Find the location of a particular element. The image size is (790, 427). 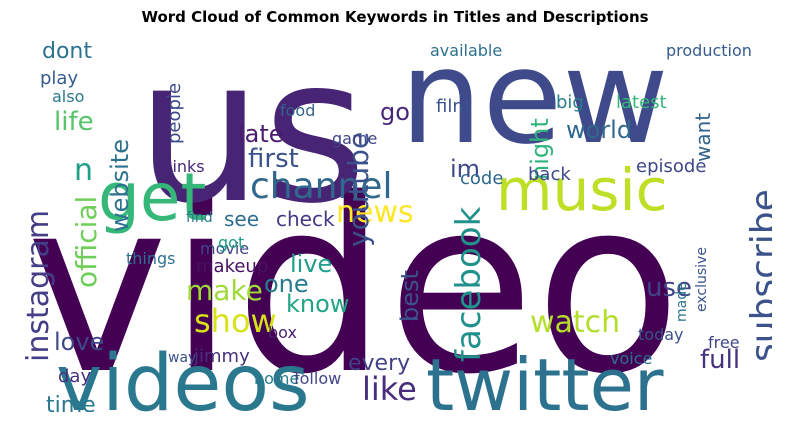

word-episode: episode is located at coordinates (671, 166).